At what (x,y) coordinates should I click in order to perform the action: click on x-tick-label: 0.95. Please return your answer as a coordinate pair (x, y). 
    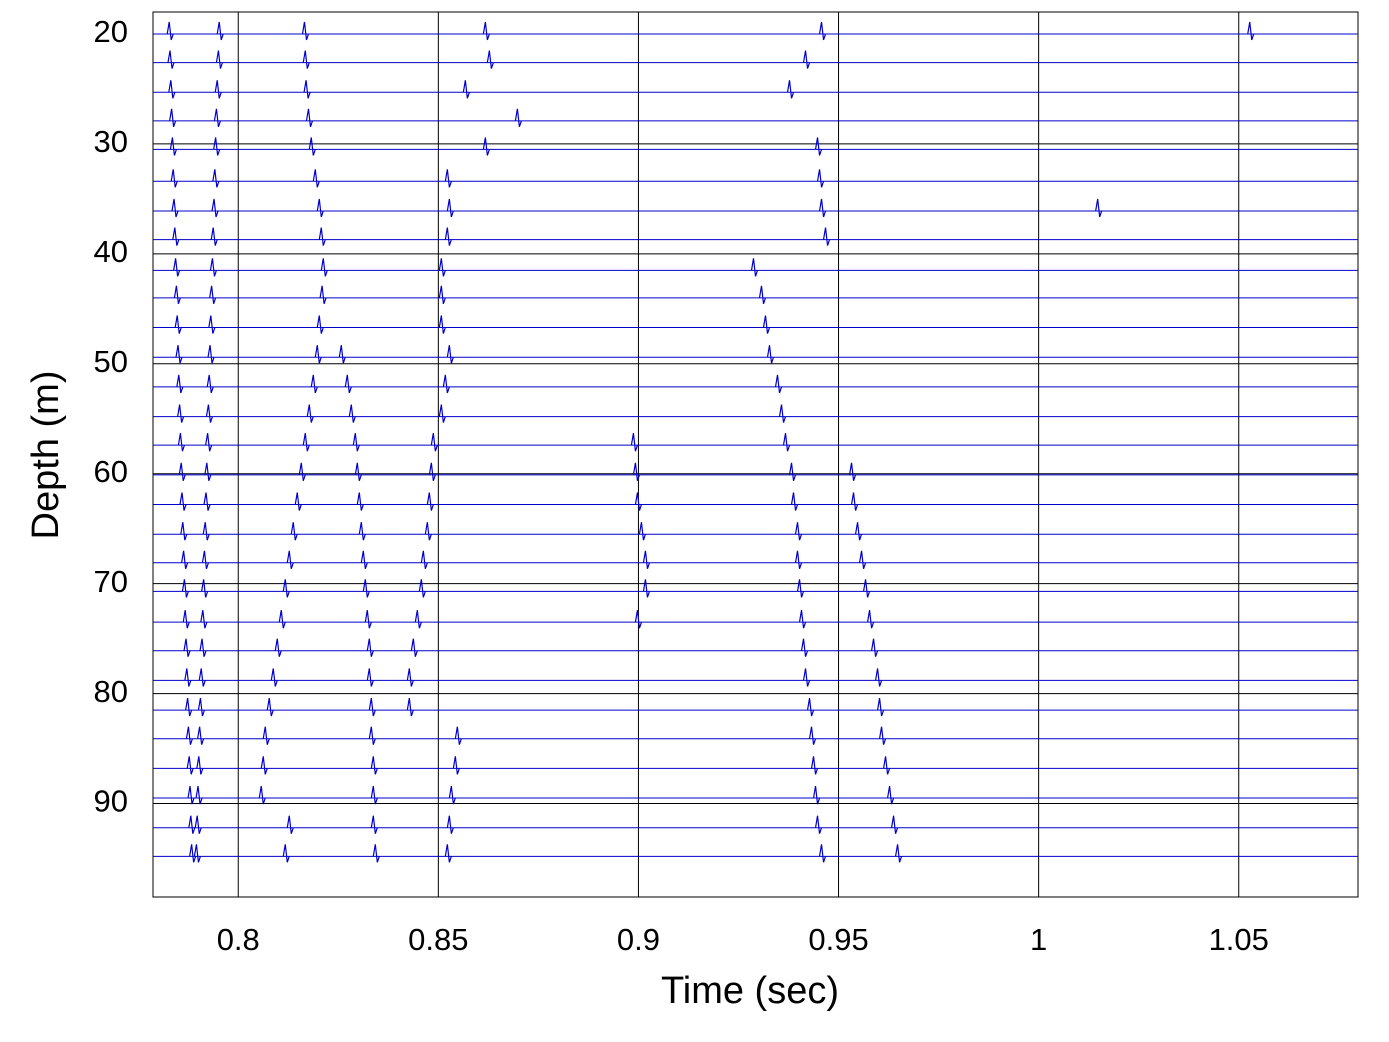
    Looking at the image, I should click on (838, 939).